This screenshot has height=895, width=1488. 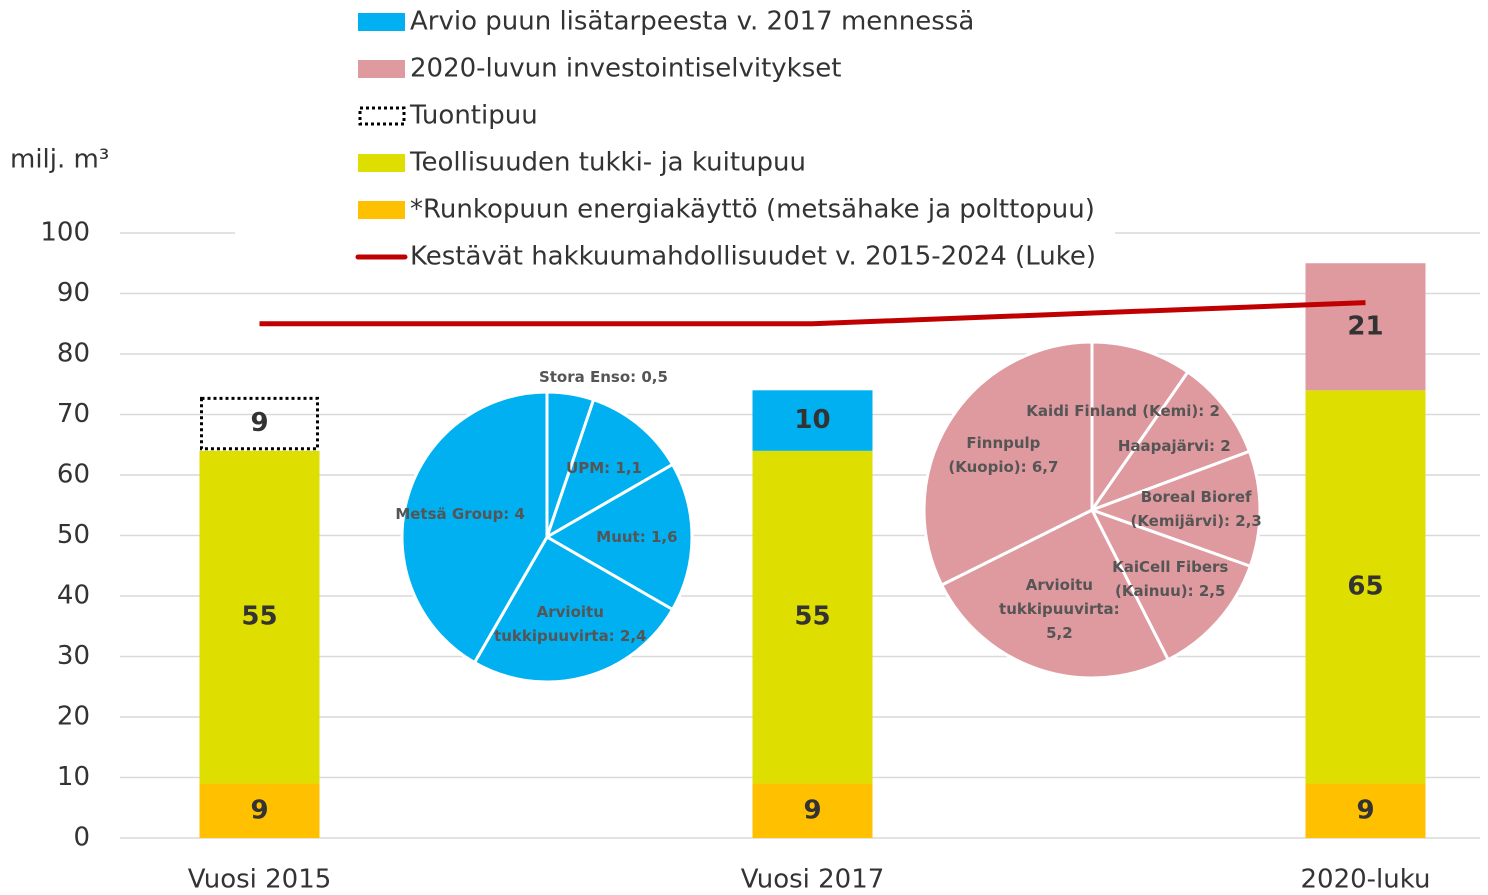 I want to click on data-label: 65, so click(x=1365, y=586).